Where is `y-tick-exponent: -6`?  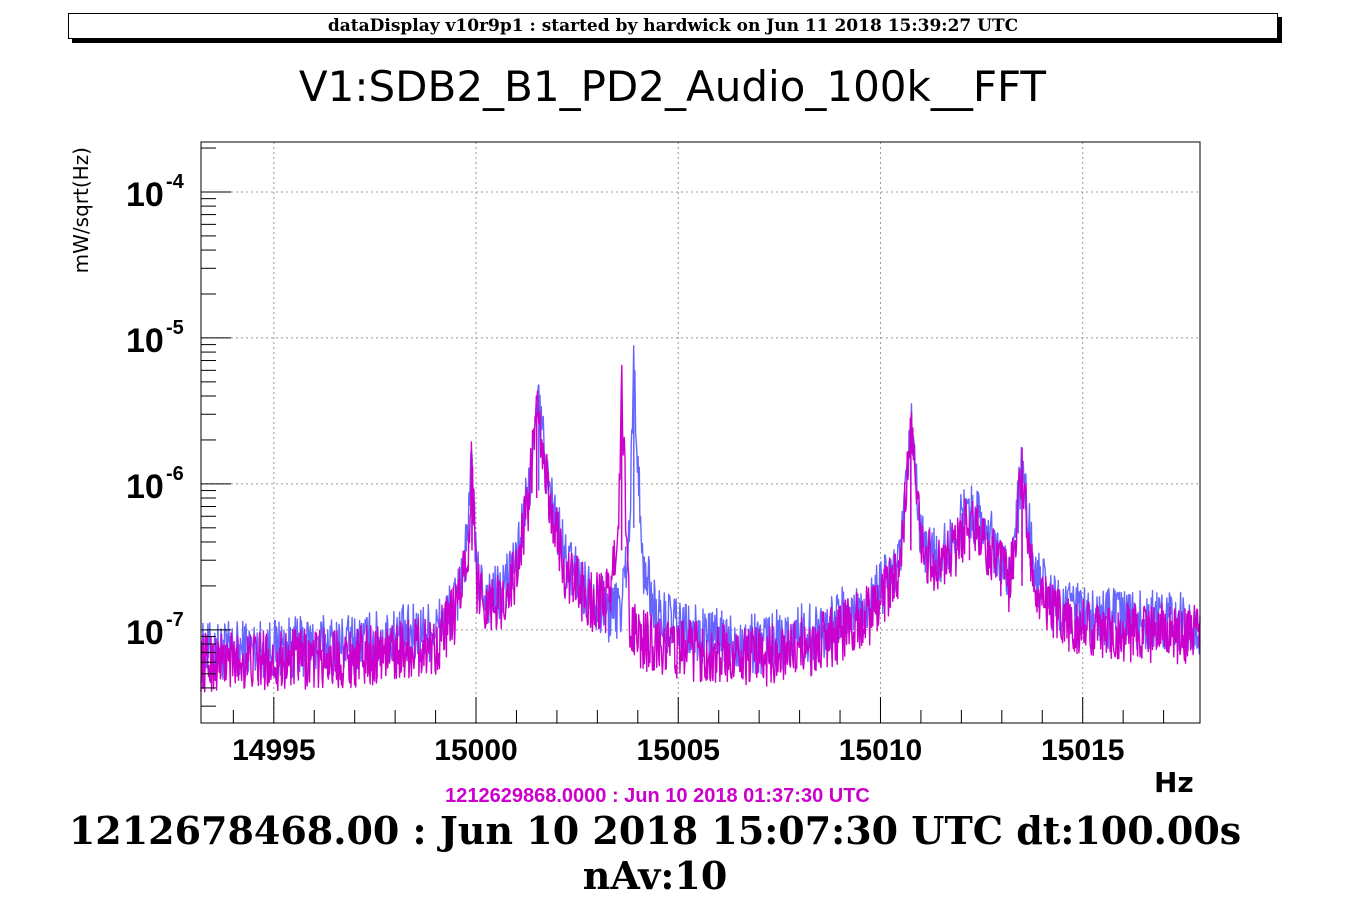
y-tick-exponent: -6 is located at coordinates (175, 474).